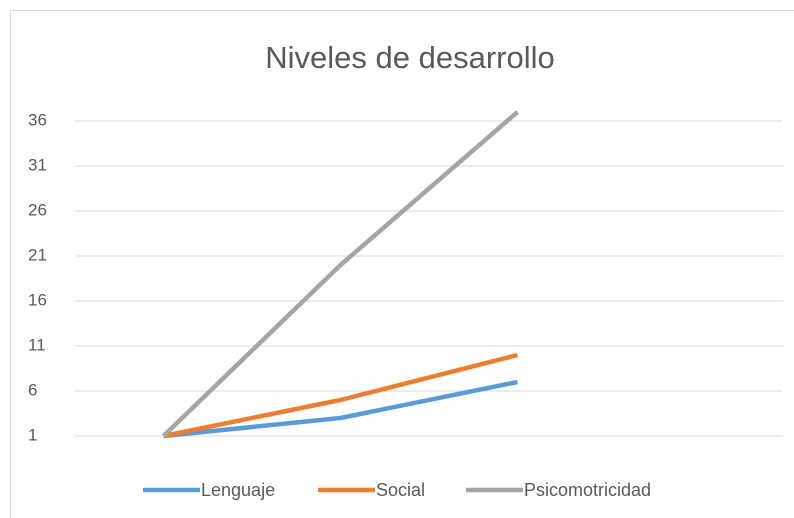 The width and height of the screenshot is (794, 518). What do you see at coordinates (37, 299) in the screenshot?
I see `y-tick-label: 16` at bounding box center [37, 299].